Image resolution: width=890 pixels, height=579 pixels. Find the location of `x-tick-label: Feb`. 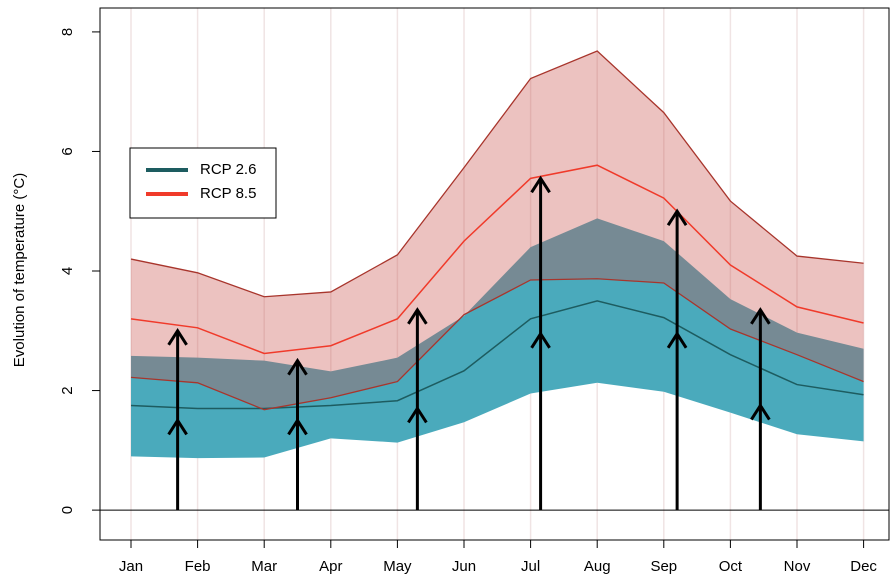

x-tick-label: Feb is located at coordinates (198, 566).